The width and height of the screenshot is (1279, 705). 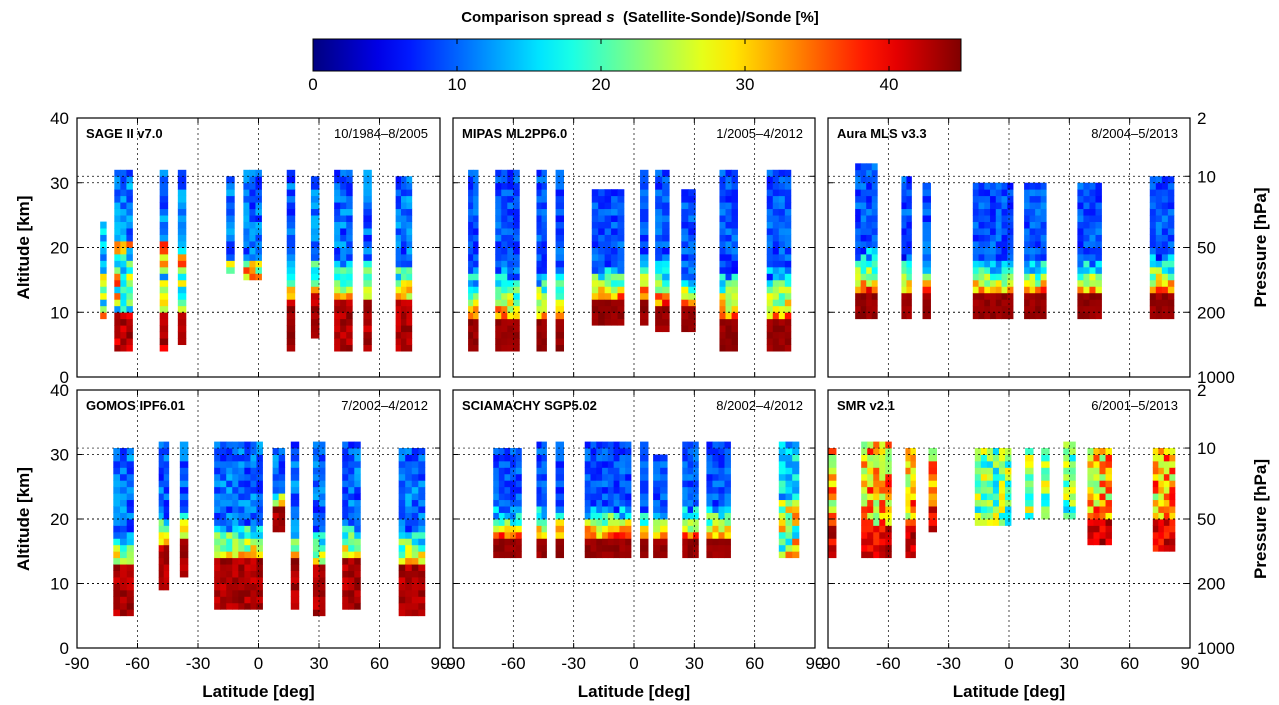 I want to click on panel-period: 10/1984–8/2005, so click(x=381, y=133).